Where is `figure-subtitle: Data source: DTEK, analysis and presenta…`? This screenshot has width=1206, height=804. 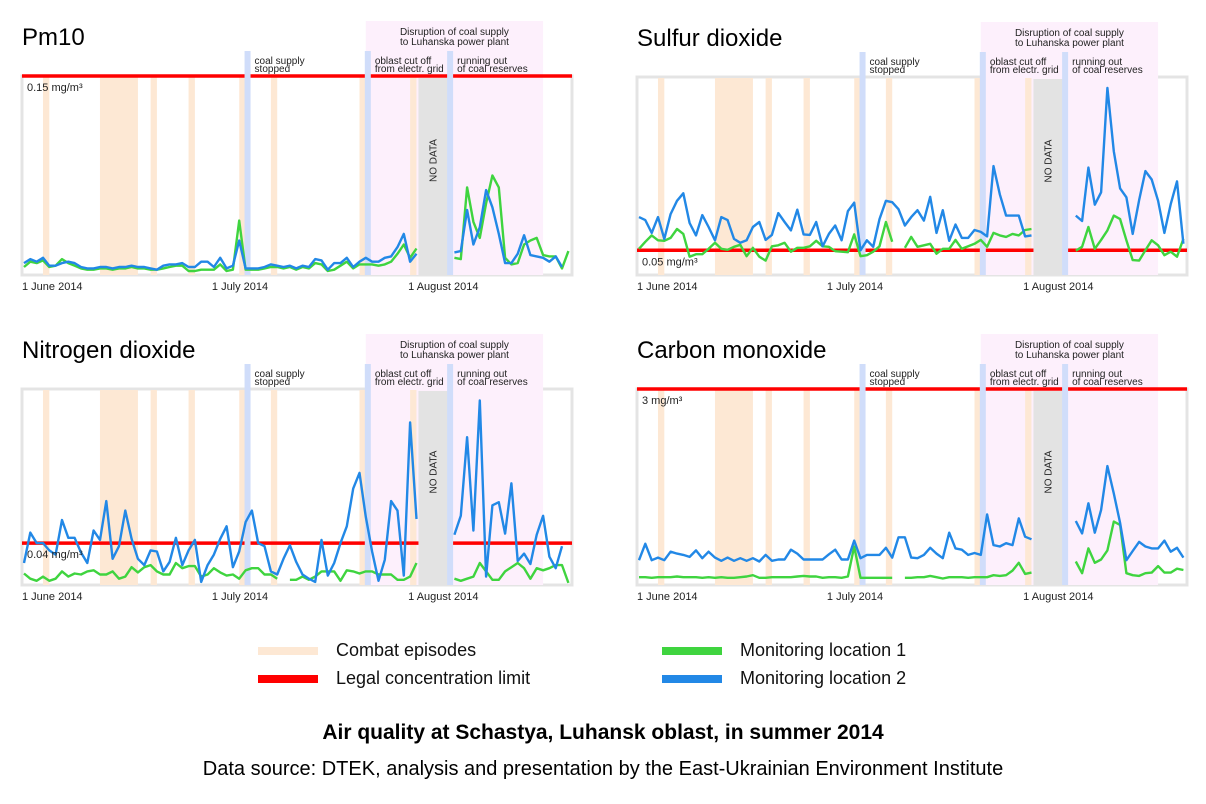 figure-subtitle: Data source: DTEK, analysis and presenta… is located at coordinates (603, 769).